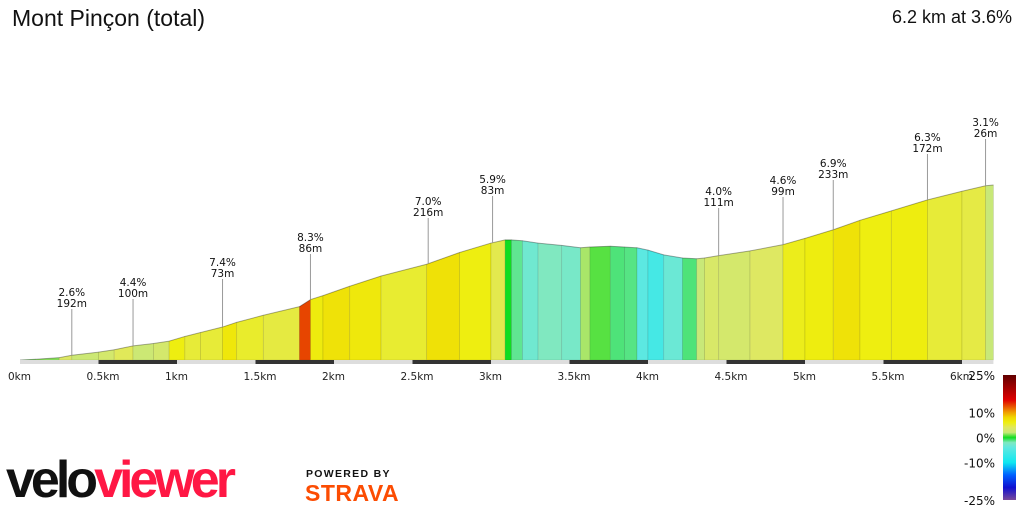 This screenshot has height=512, width=1024. I want to click on x-tick-label: 1km, so click(176, 377).